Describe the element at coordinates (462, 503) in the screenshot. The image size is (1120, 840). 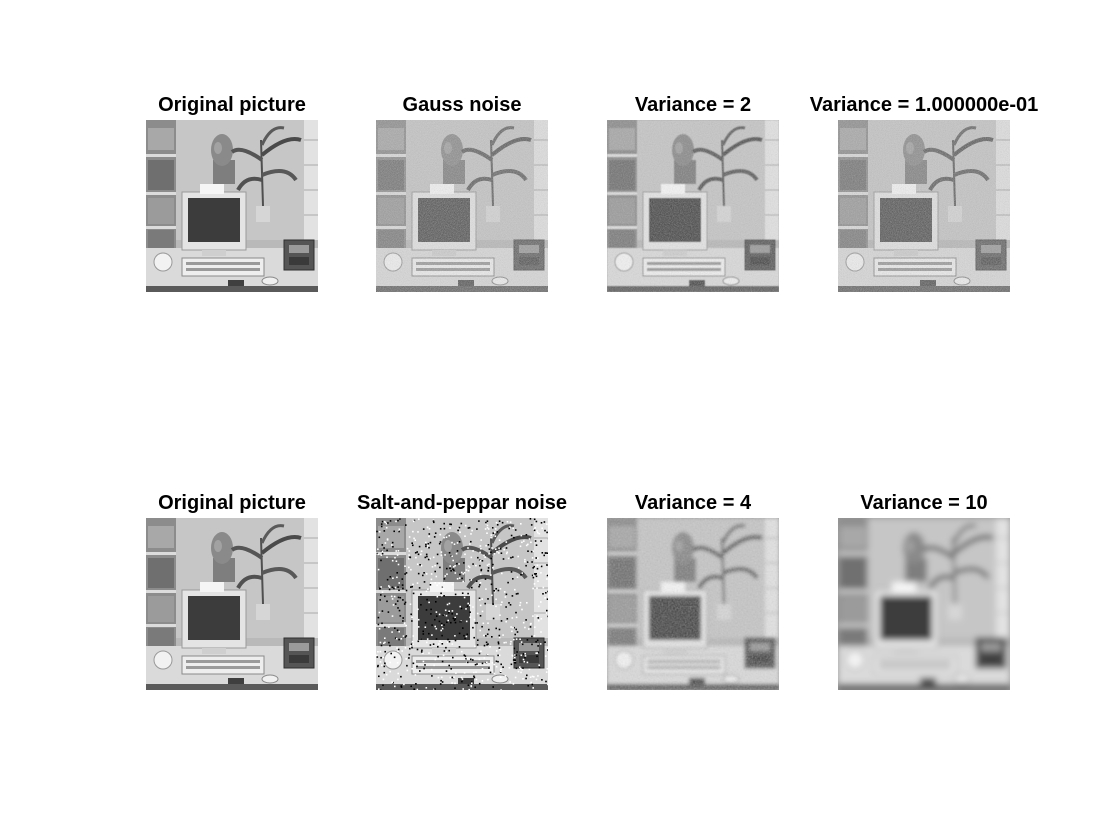
I see `panel-title: Salt-and-peppar noise` at that location.